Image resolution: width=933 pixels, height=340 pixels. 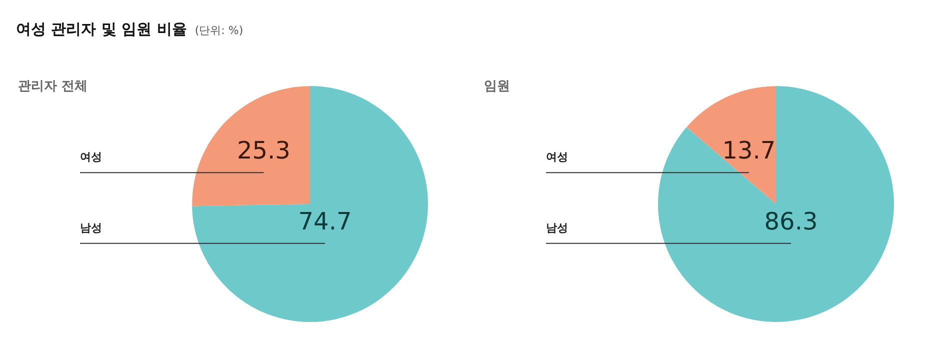 I want to click on text: 관리자 전체, so click(x=53, y=86).